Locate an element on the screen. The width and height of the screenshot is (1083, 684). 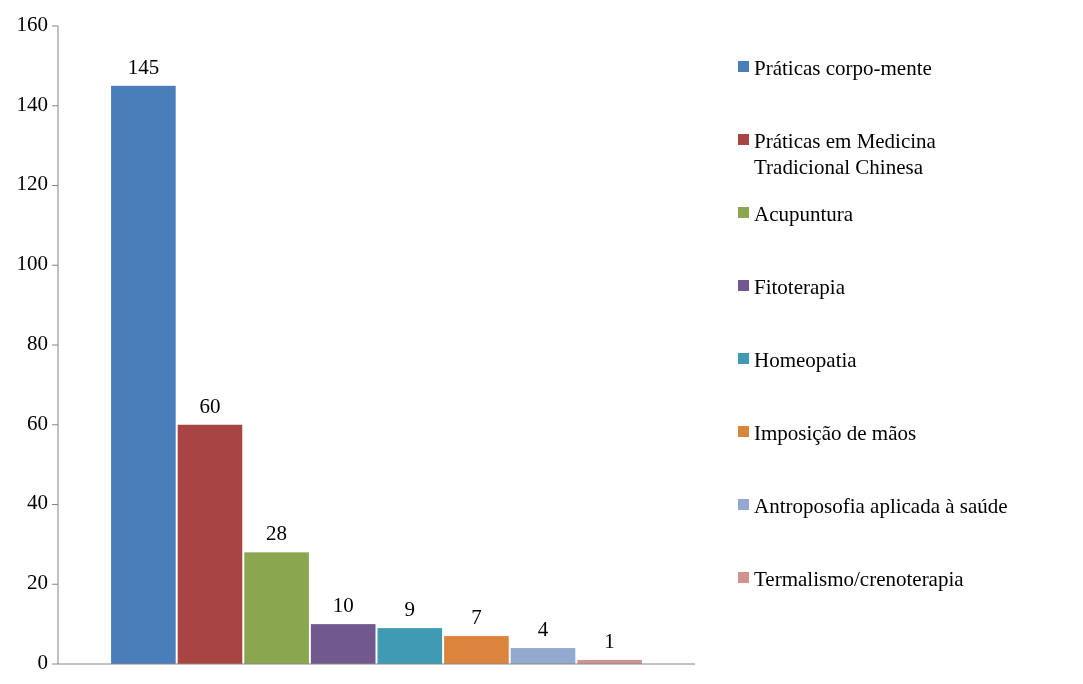
data-label: 1 is located at coordinates (609, 641).